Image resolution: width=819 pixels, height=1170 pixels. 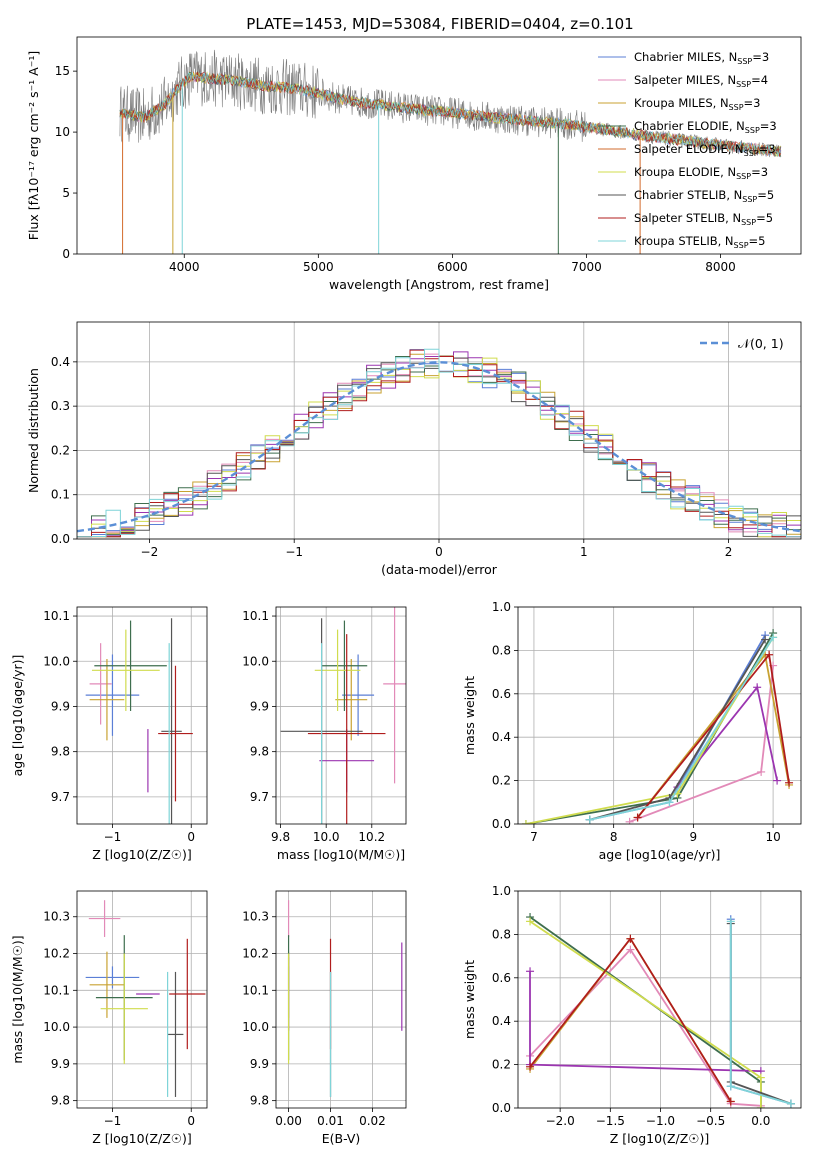 What do you see at coordinates (33, 145) in the screenshot?
I see `y-axis-label: Flux [fλ10⁻¹⁷ erg cm⁻² s⁻¹ A⁻¹]` at bounding box center [33, 145].